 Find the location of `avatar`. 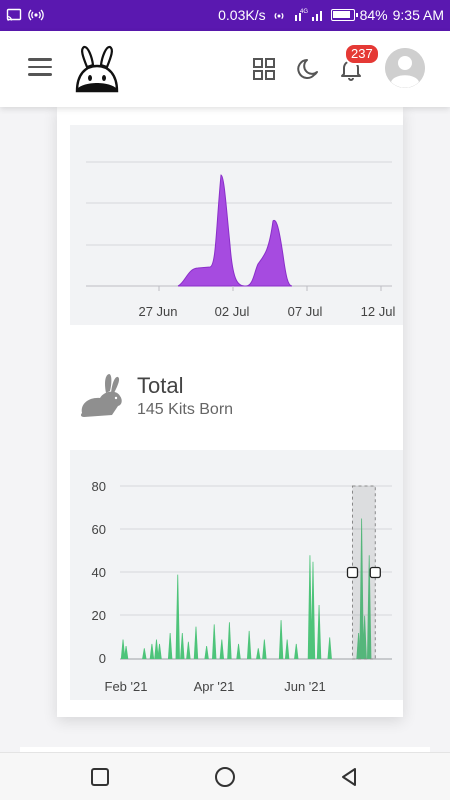

avatar is located at coordinates (405, 68).